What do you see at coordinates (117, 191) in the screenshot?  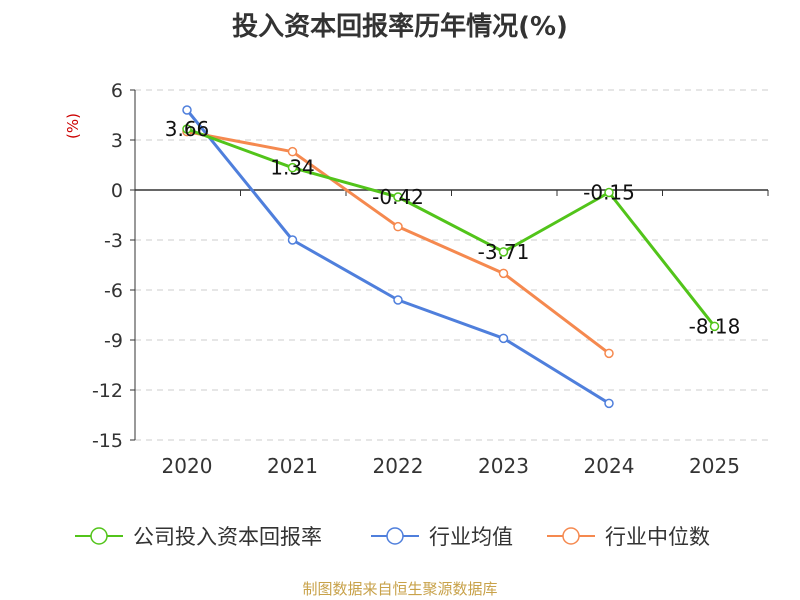 I see `y-tick-label: 0` at bounding box center [117, 191].